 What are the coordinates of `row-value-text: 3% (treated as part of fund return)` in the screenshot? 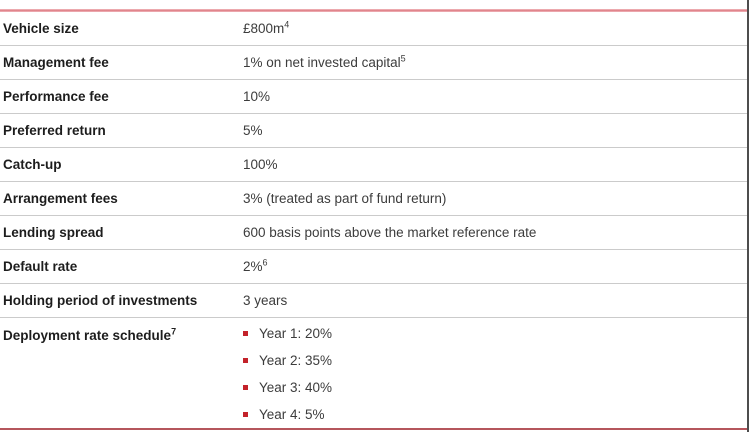 It's located at (345, 198).